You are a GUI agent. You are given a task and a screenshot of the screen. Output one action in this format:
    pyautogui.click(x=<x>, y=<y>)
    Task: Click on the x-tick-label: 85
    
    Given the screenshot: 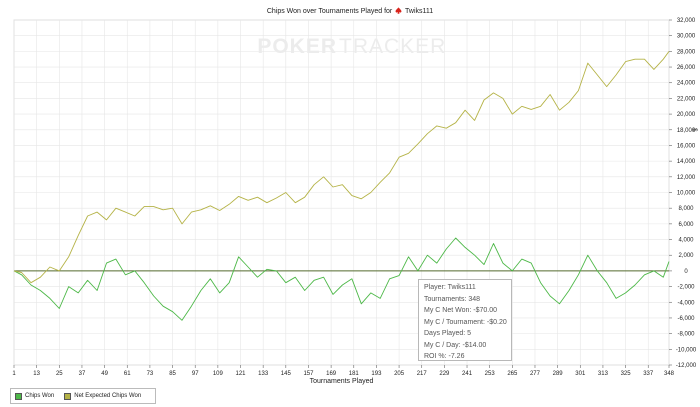 What is the action you would take?
    pyautogui.click(x=172, y=374)
    